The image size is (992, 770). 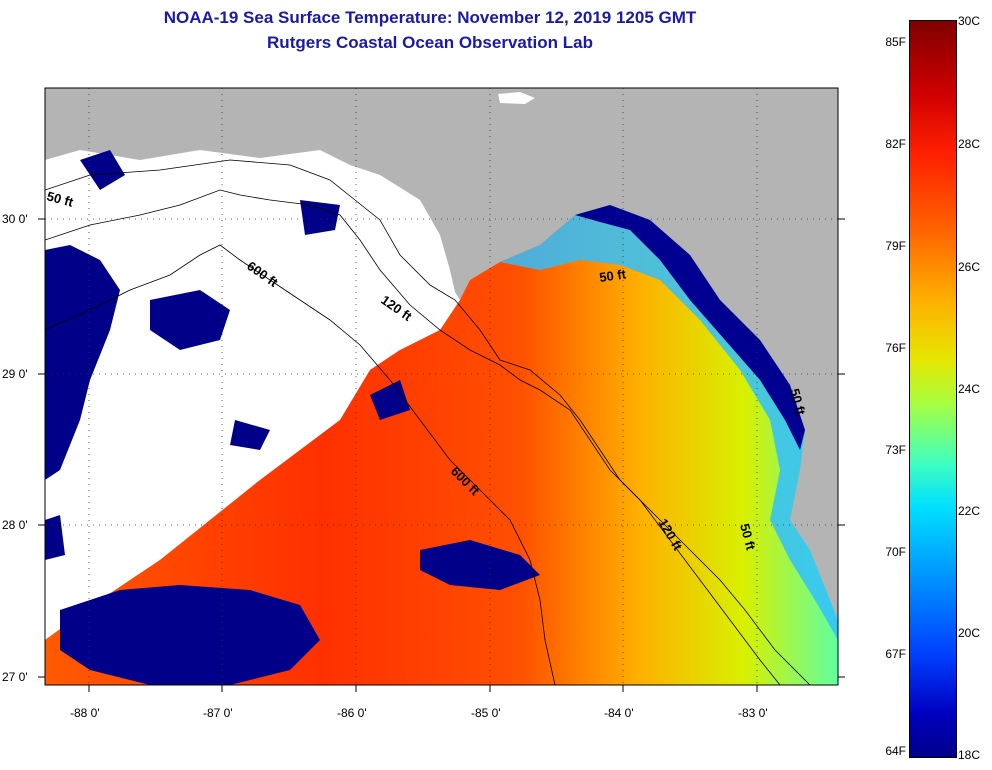 I want to click on lat-tick-label: 30 0', so click(x=15, y=219).